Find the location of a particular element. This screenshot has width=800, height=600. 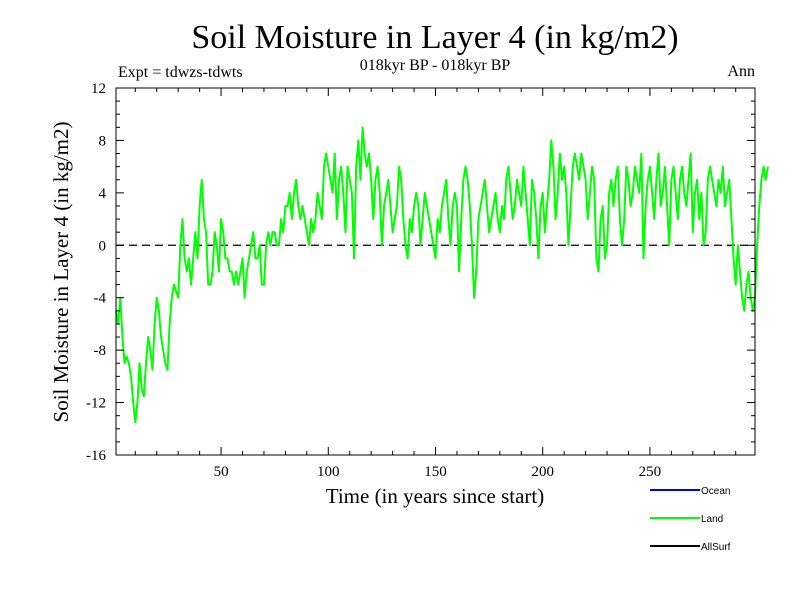

y-axis-label: Soil Moisture in Layer 4 (in kg/m2) is located at coordinates (61, 272).